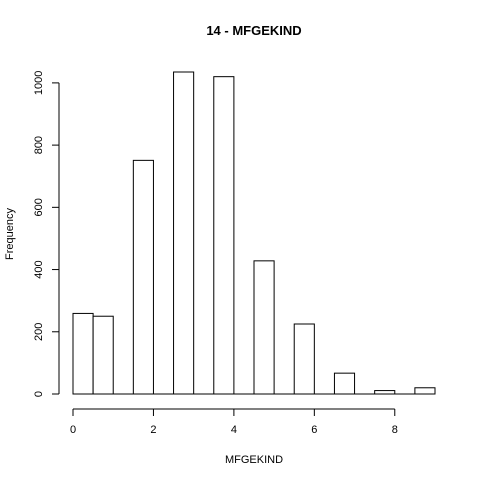  What do you see at coordinates (10, 234) in the screenshot?
I see `y-axis-label: Frequency` at bounding box center [10, 234].